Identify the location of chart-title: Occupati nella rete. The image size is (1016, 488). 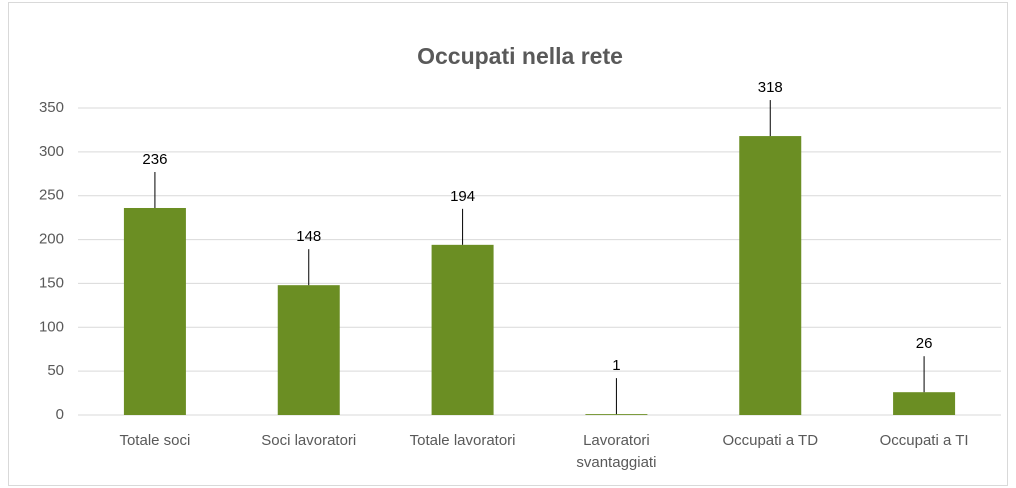
(520, 56).